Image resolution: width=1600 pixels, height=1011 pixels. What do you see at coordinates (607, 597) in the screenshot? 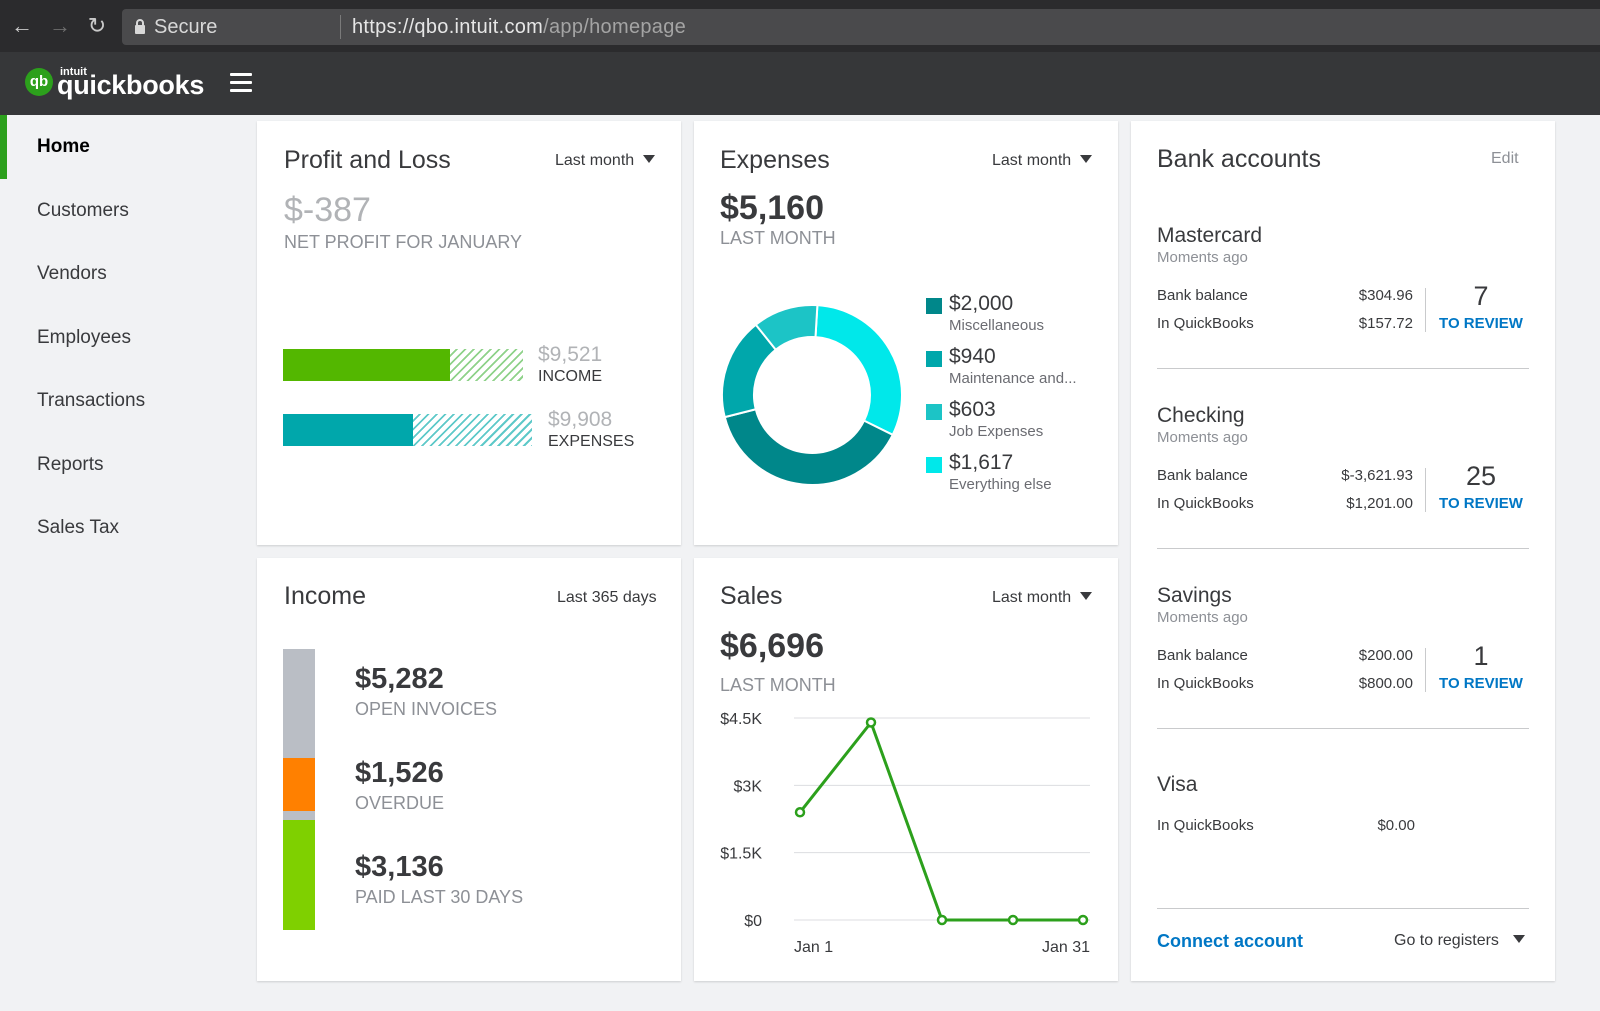
I see `period-label: Last 365 days` at bounding box center [607, 597].